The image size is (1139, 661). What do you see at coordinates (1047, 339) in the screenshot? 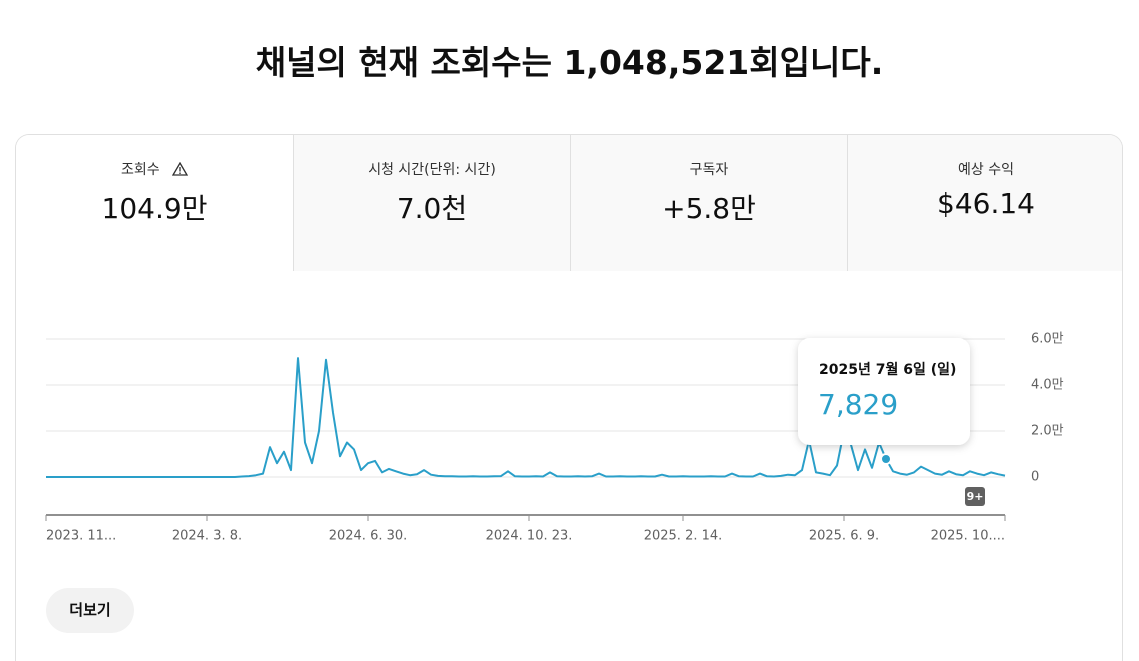
I see `y-tick-label: 6.0만` at bounding box center [1047, 339].